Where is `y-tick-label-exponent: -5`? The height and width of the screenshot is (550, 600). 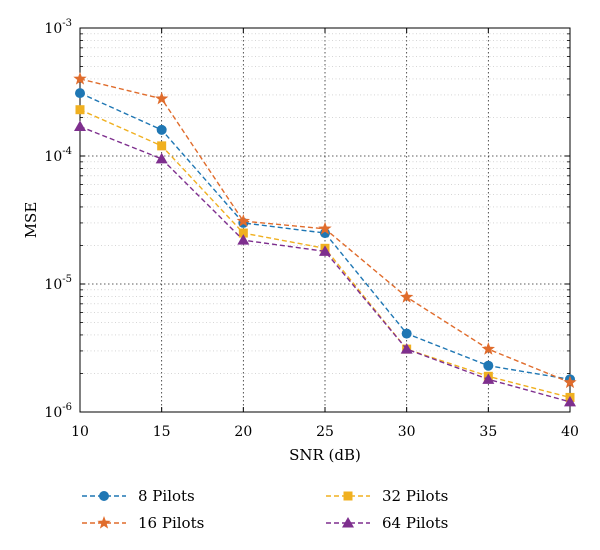
y-tick-label-exponent: -5 is located at coordinates (67, 279).